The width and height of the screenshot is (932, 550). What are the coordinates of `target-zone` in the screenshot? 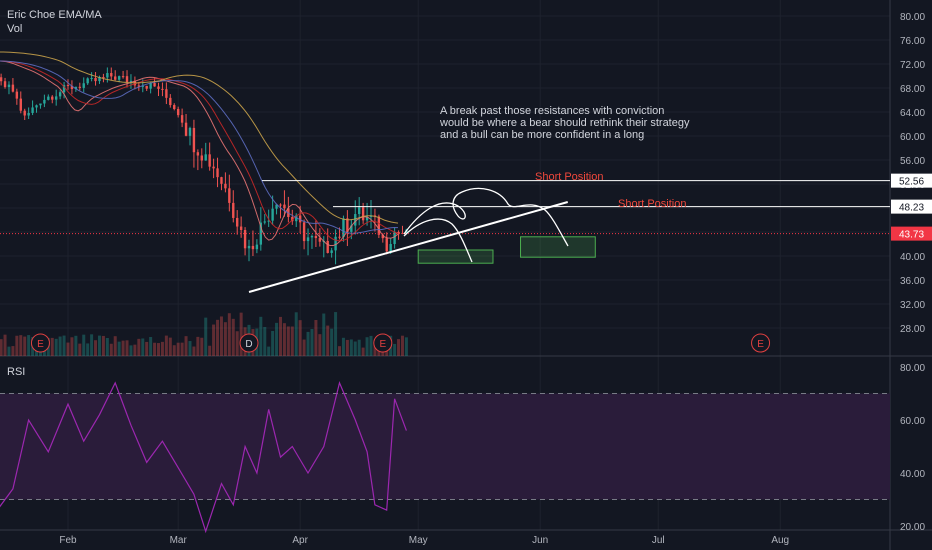 It's located at (455, 256).